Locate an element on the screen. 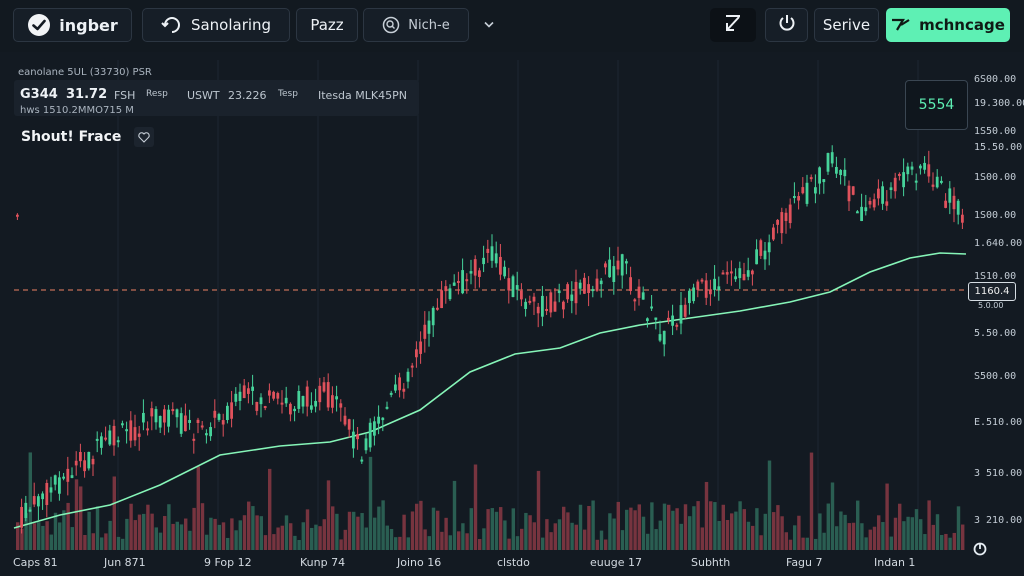 The width and height of the screenshot is (1024, 576). chevron-down-icon is located at coordinates (489, 25).